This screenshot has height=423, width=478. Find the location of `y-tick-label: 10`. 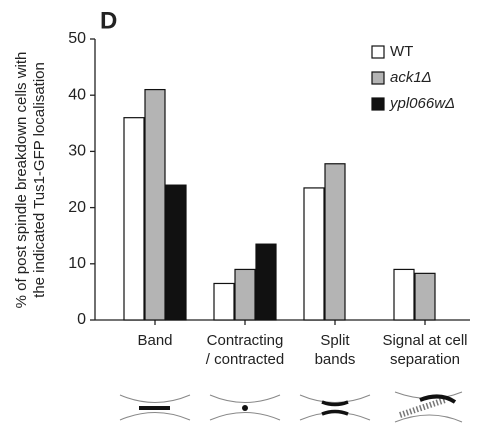

y-tick-label: 10 is located at coordinates (77, 263).